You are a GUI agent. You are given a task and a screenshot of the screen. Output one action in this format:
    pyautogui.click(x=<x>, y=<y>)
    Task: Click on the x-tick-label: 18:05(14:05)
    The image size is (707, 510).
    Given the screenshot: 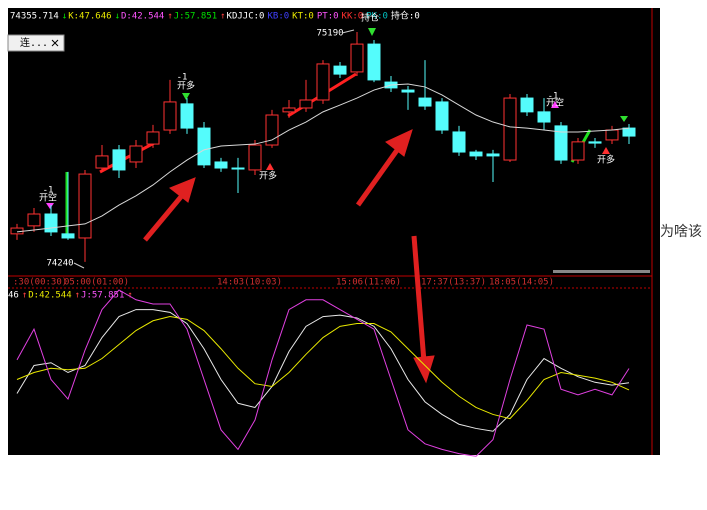 What is the action you would take?
    pyautogui.click(x=521, y=283)
    